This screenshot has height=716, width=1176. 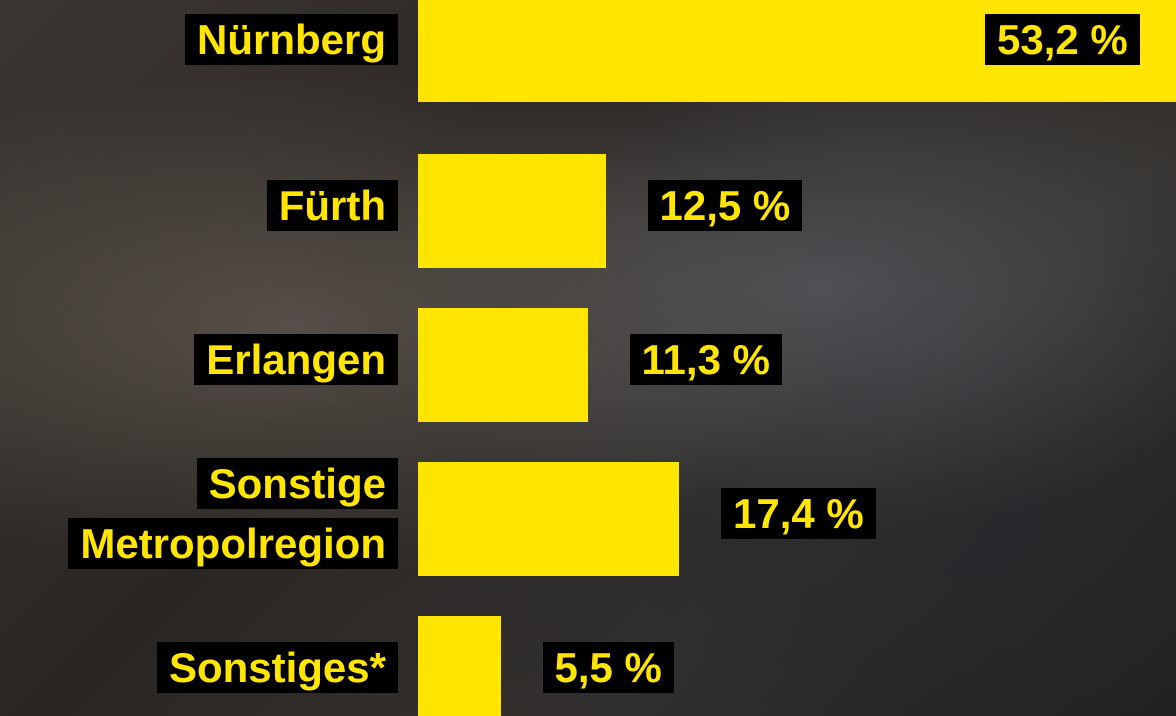 What do you see at coordinates (705, 359) in the screenshot?
I see `label-text: 11,3 %` at bounding box center [705, 359].